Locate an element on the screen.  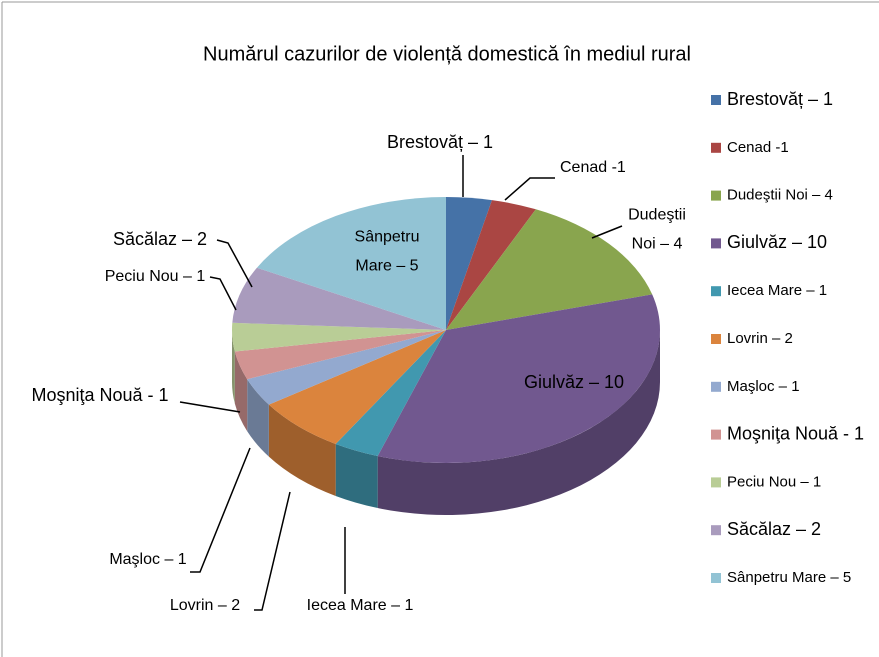
legend-label: Peciu Nou – 1 is located at coordinates (774, 481).